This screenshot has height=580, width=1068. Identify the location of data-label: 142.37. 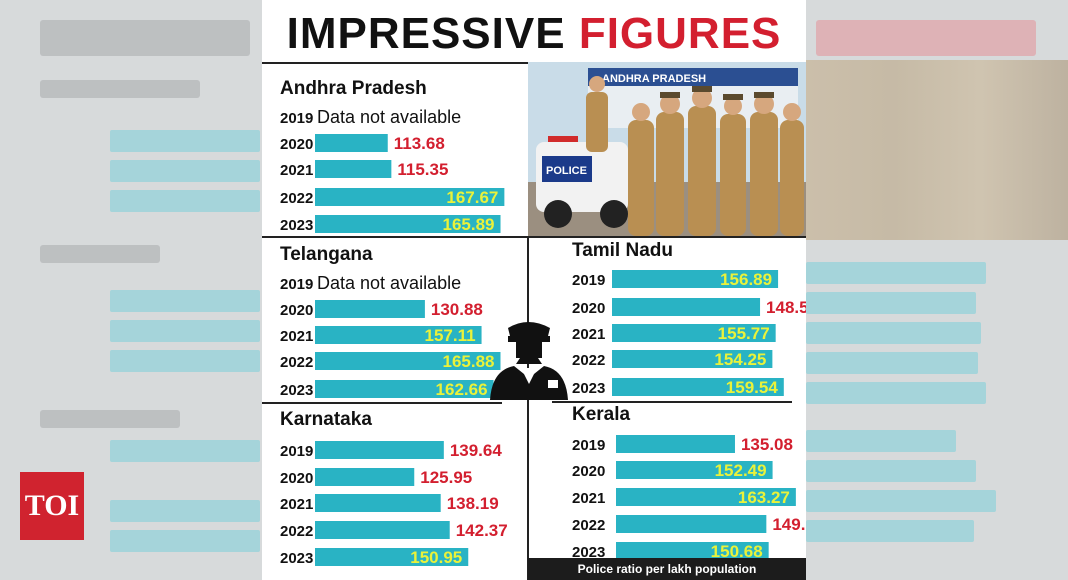
(482, 530).